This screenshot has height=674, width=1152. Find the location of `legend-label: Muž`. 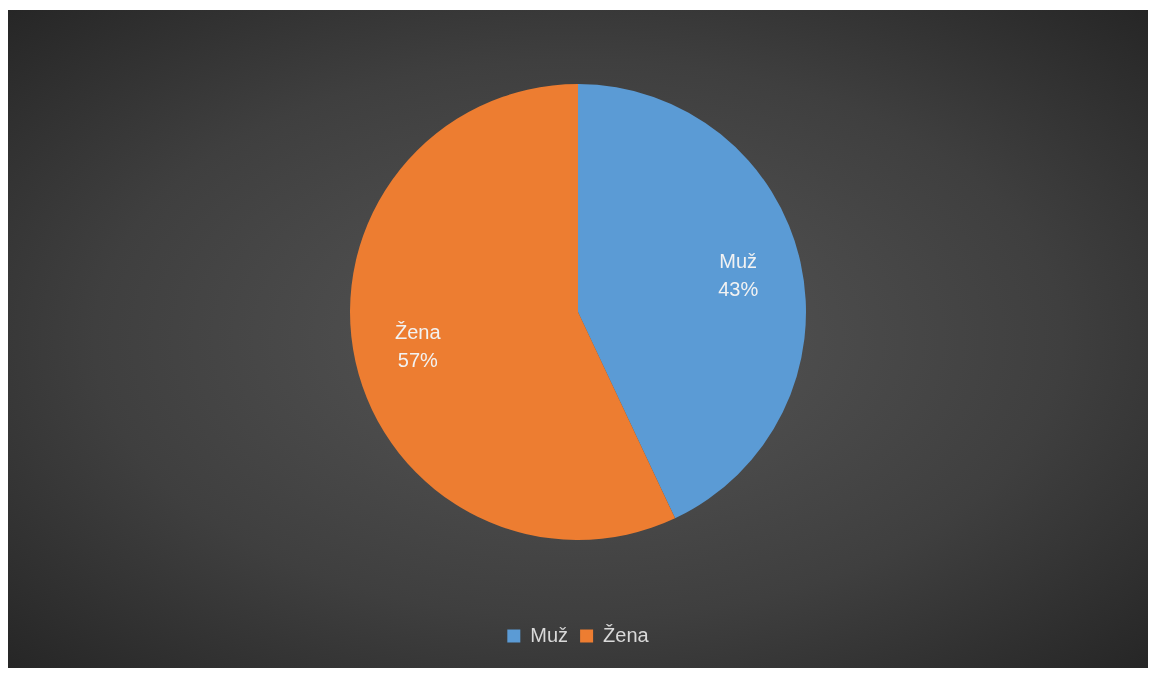

legend-label: Muž is located at coordinates (549, 634).